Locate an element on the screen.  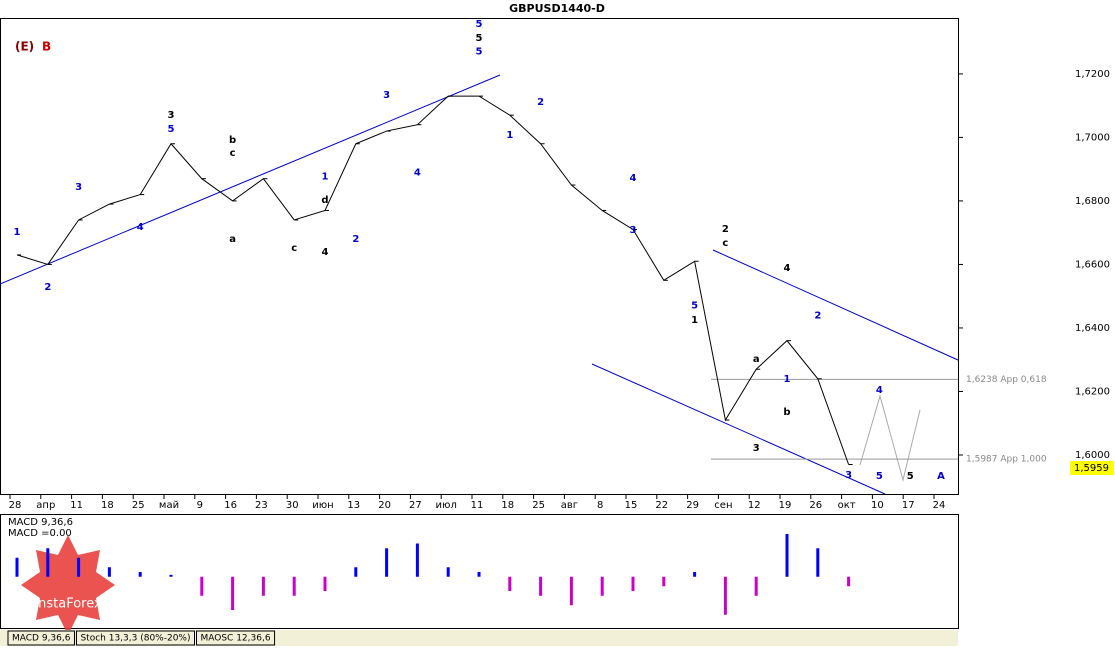
x-tick-label: 22 is located at coordinates (661, 505).